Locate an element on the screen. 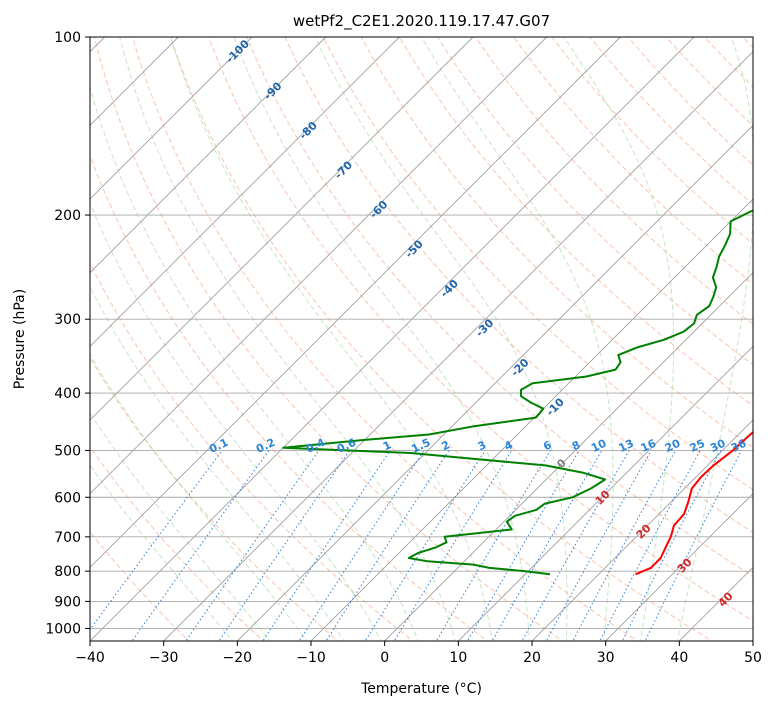 Image resolution: width=775 pixels, height=708 pixels. x-tick-label: 10 is located at coordinates (458, 658).